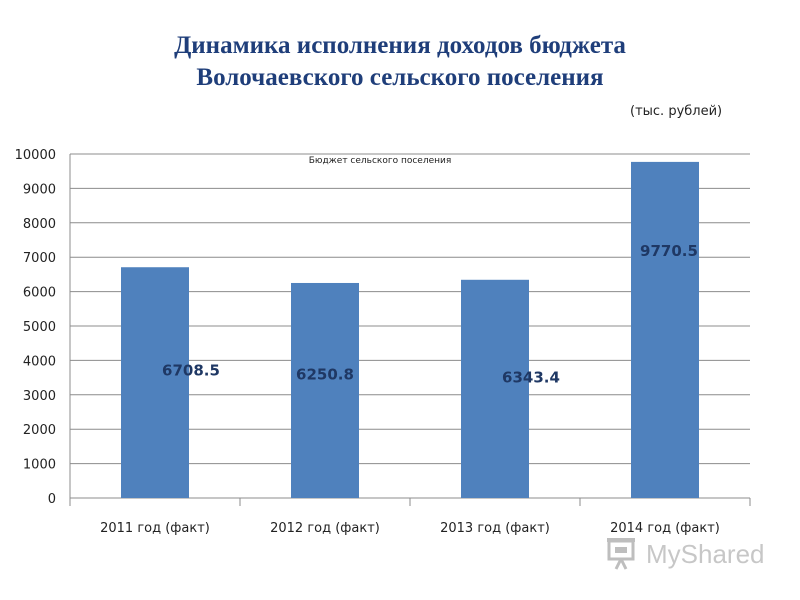 The width and height of the screenshot is (800, 600). I want to click on chart-title: Бюджет сельского поселения, so click(380, 161).